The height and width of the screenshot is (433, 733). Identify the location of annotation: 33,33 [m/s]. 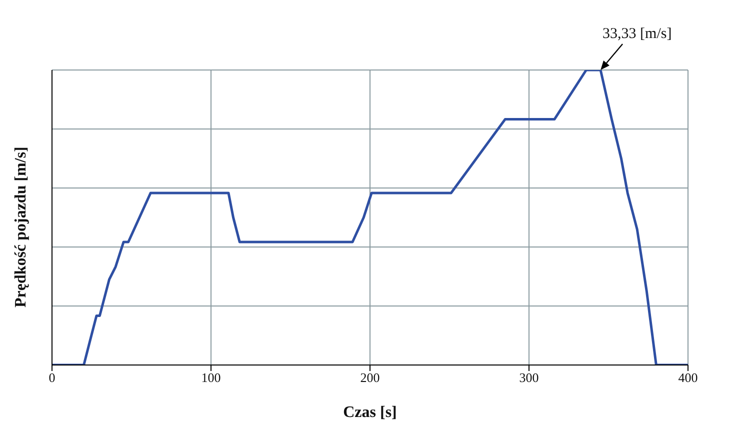
(637, 34).